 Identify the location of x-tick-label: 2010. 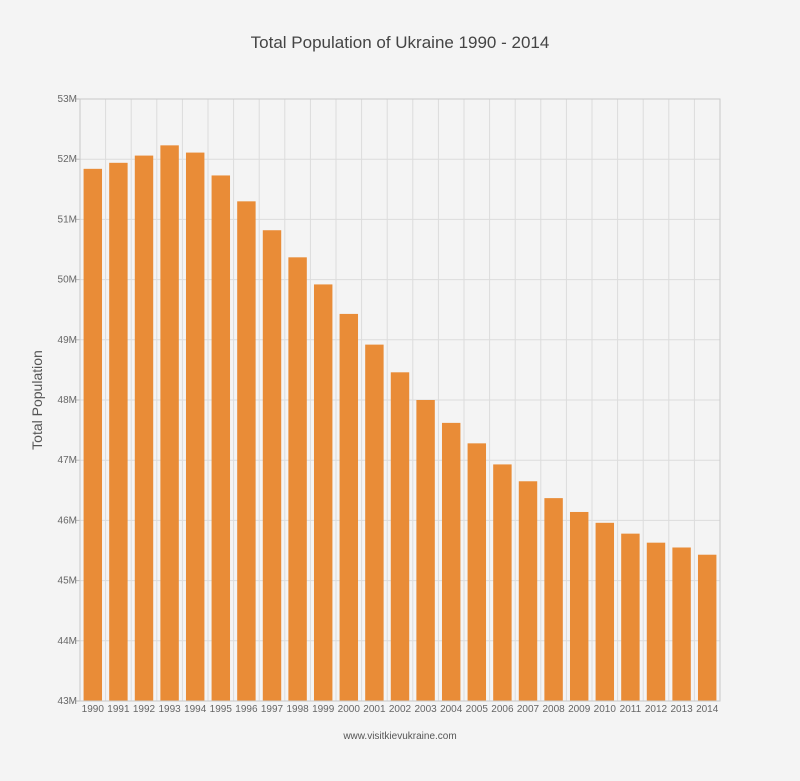
(605, 709).